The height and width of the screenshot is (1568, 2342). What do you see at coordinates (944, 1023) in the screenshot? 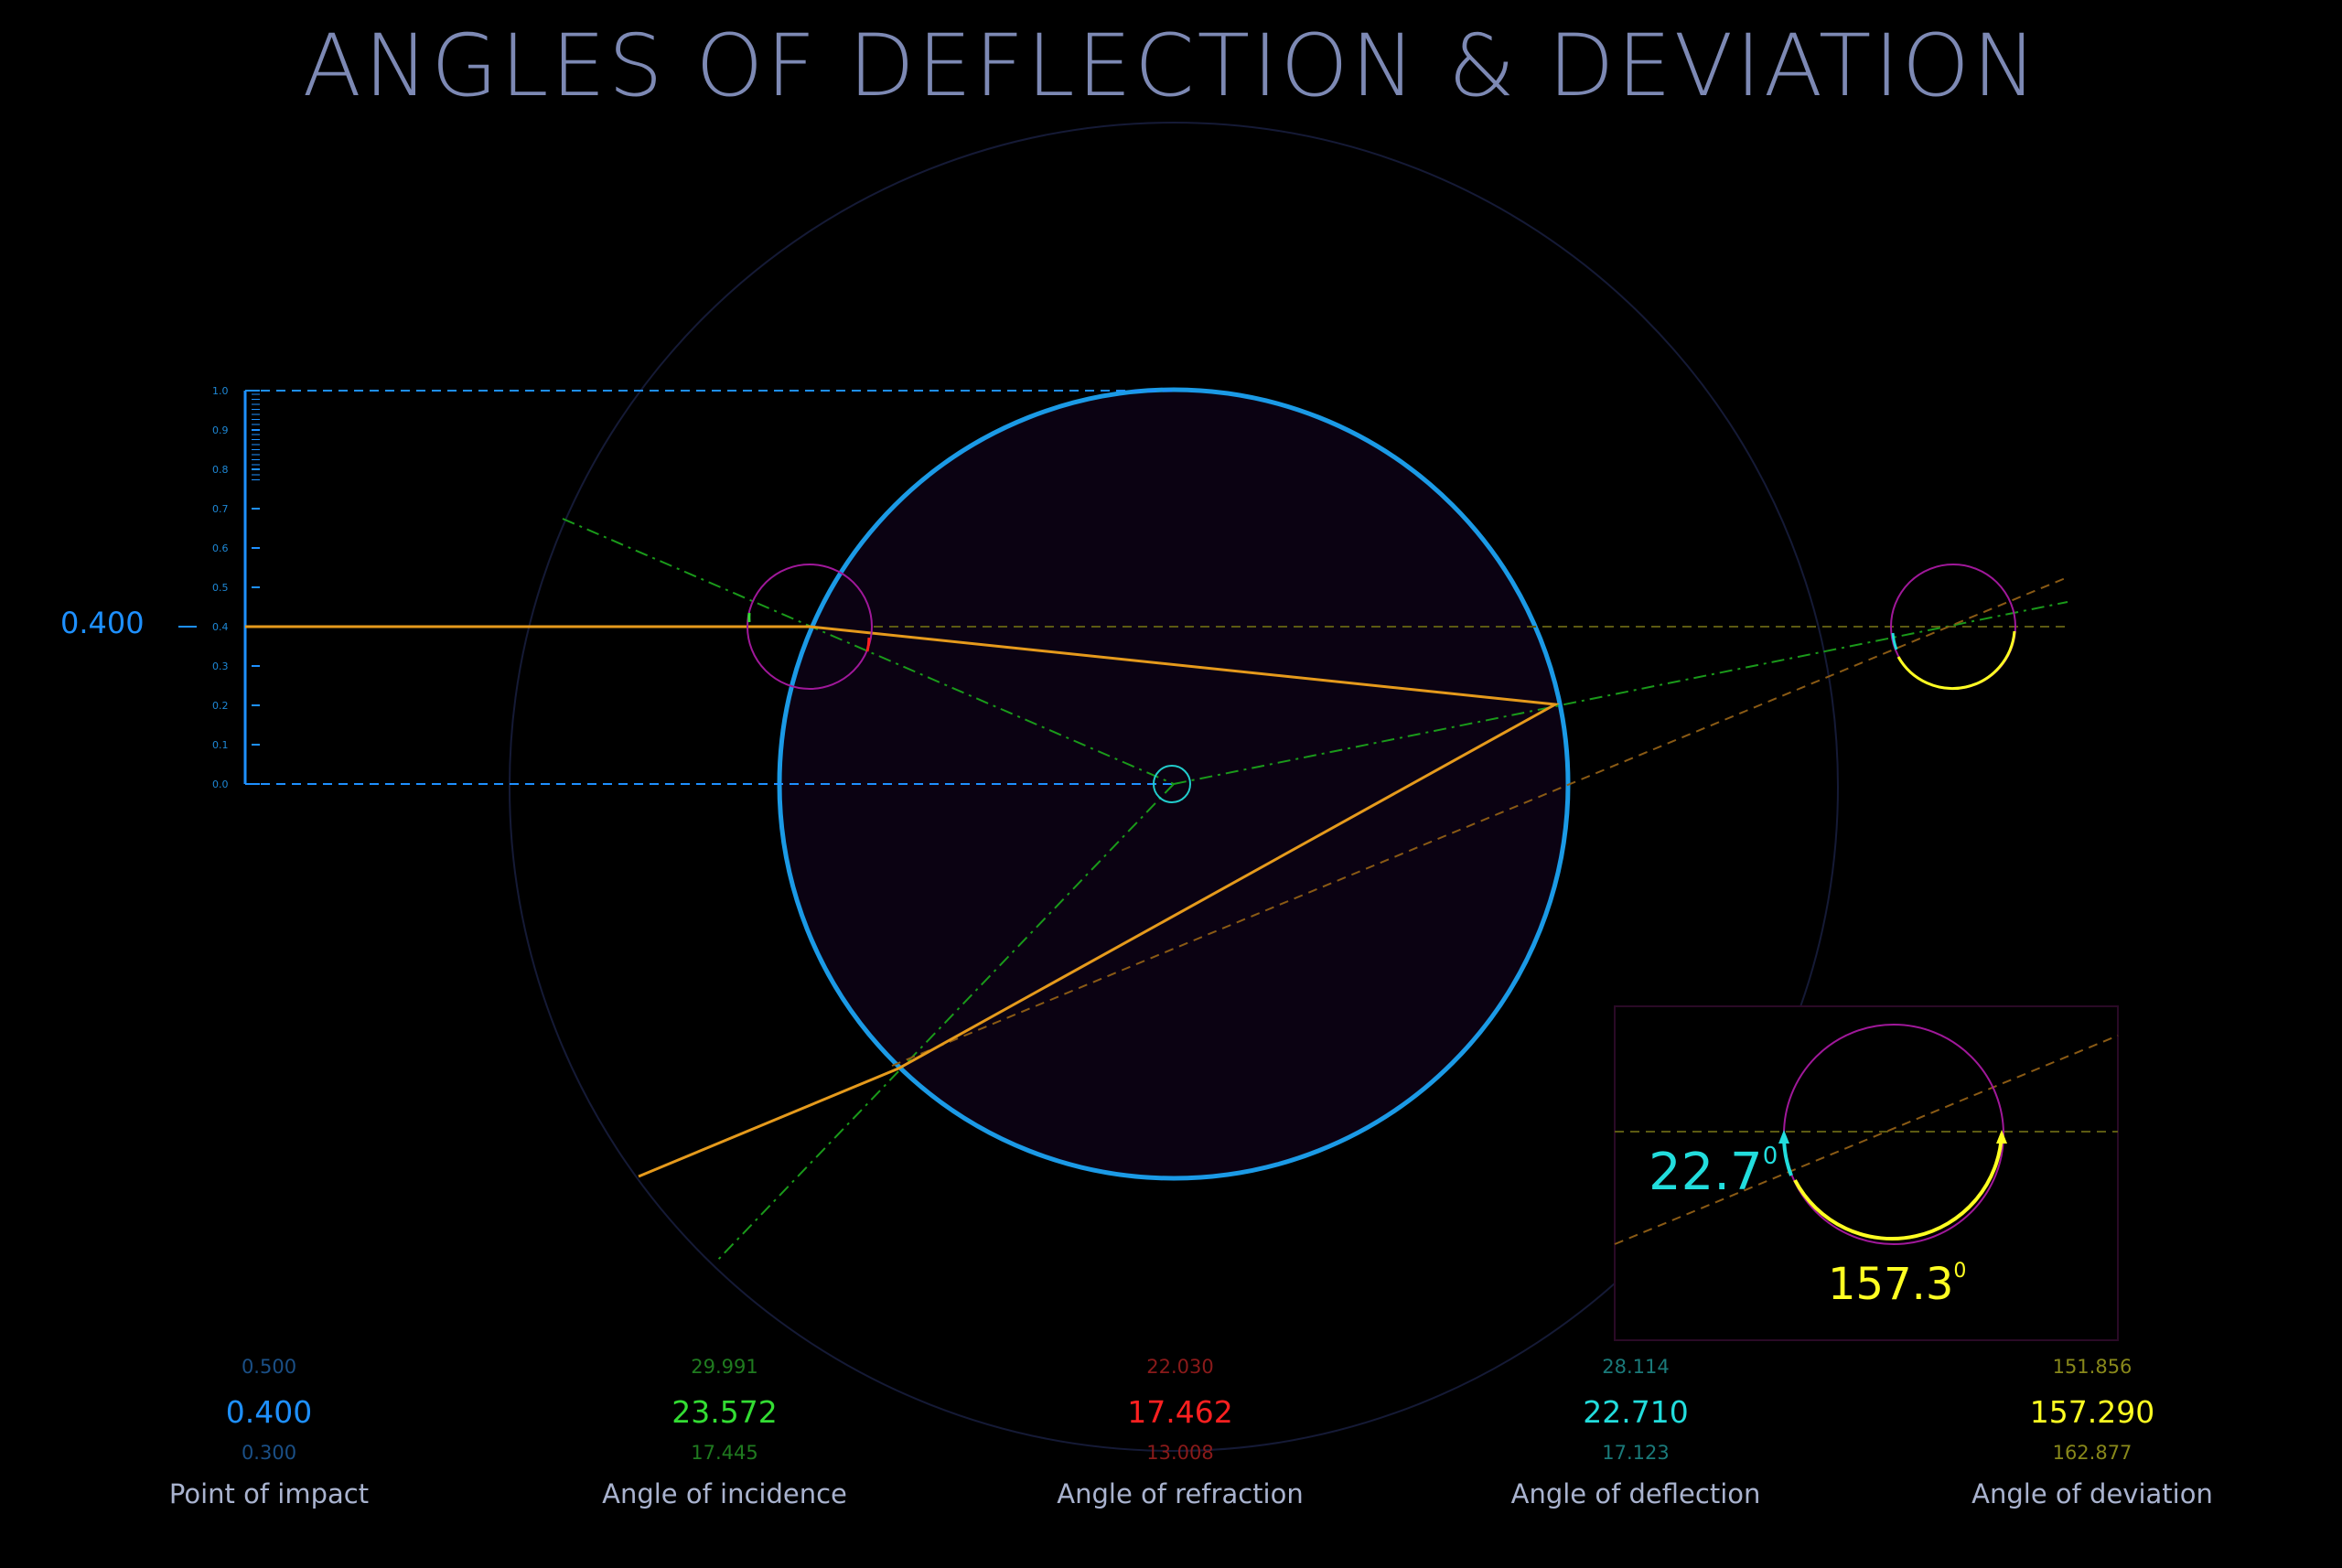
I see `normal-line-exit` at bounding box center [944, 1023].